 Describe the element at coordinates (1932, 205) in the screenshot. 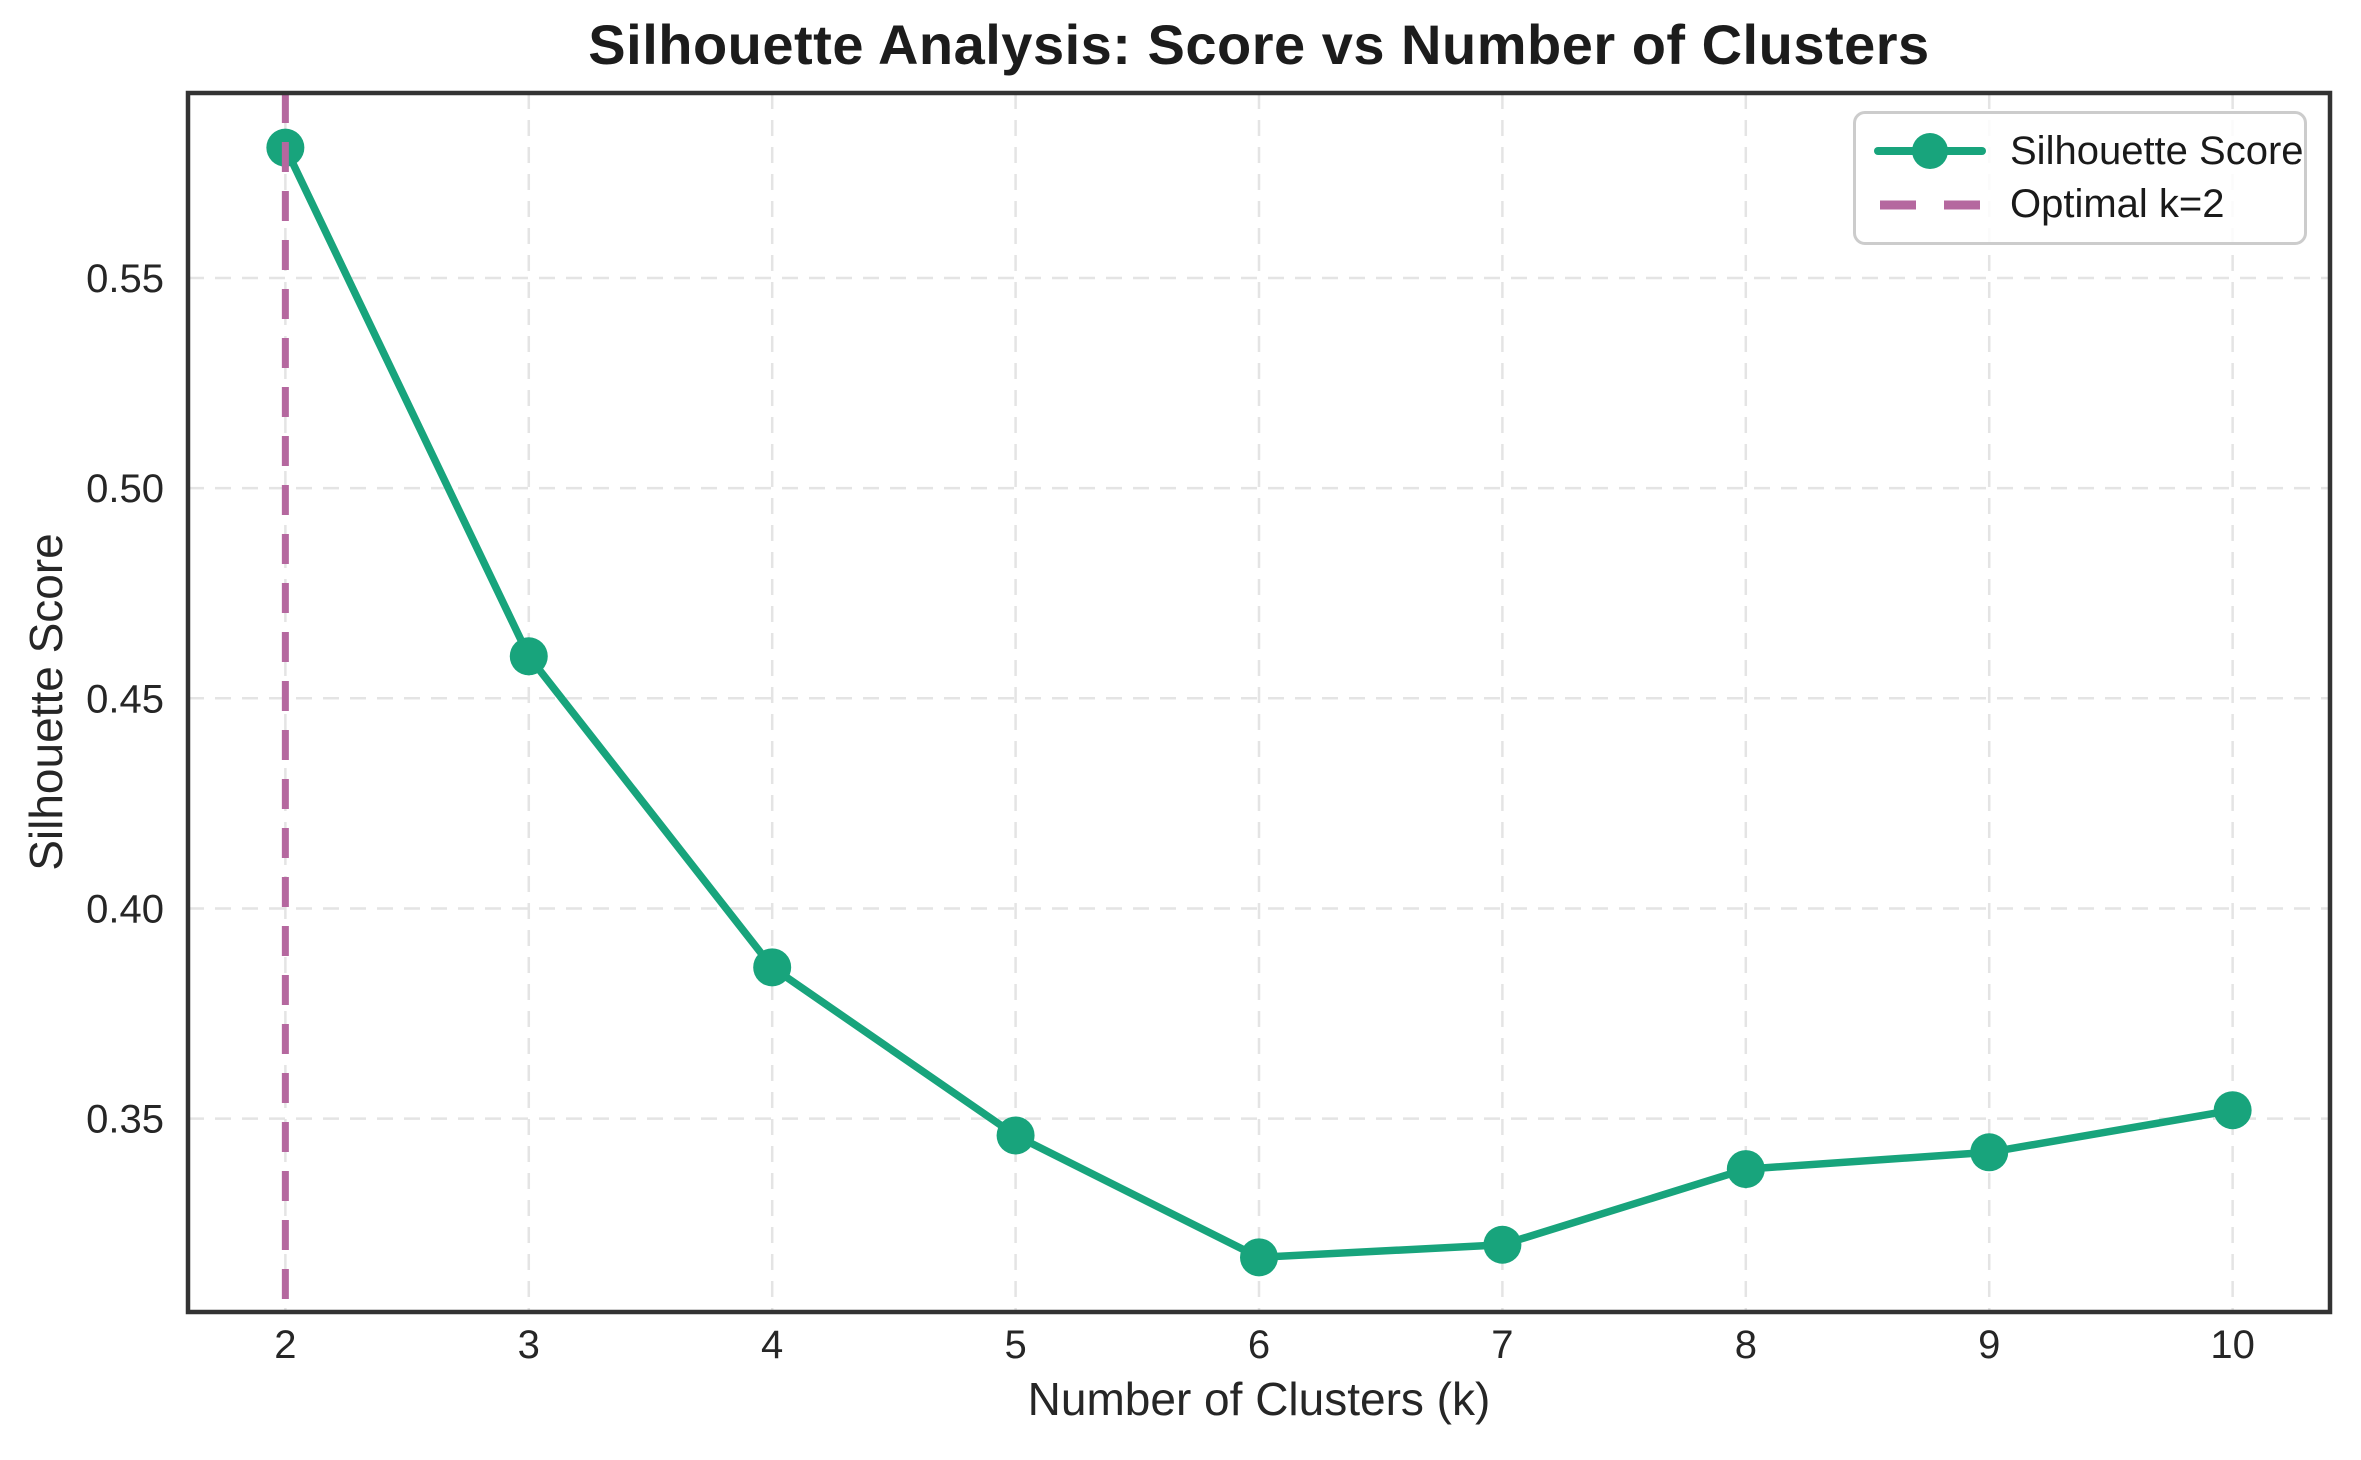

I see `dashed-line-sample-icon` at that location.